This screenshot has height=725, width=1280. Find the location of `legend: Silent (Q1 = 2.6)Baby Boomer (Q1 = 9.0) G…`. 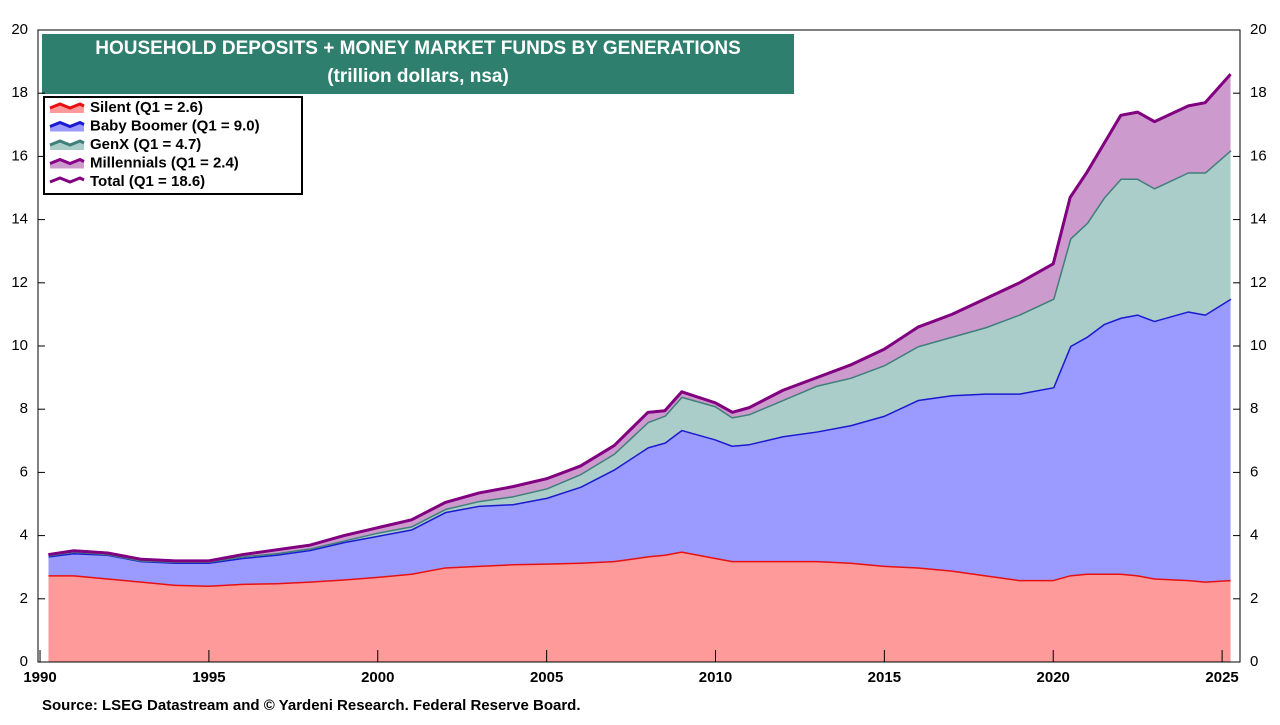

legend: Silent (Q1 = 2.6)Baby Boomer (Q1 = 9.0) G… is located at coordinates (173, 145).